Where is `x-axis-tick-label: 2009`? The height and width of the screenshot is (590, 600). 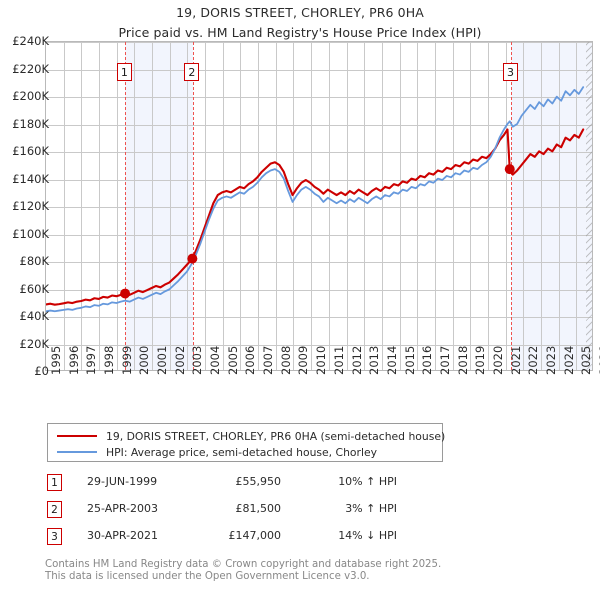
x-axis-tick-label: 2009 is located at coordinates (303, 360).